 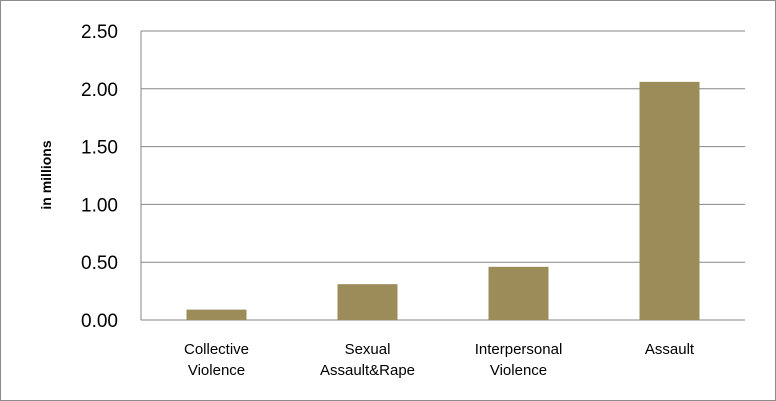 What do you see at coordinates (367, 360) in the screenshot?
I see `category-label: Sexual Assault&Rape` at bounding box center [367, 360].